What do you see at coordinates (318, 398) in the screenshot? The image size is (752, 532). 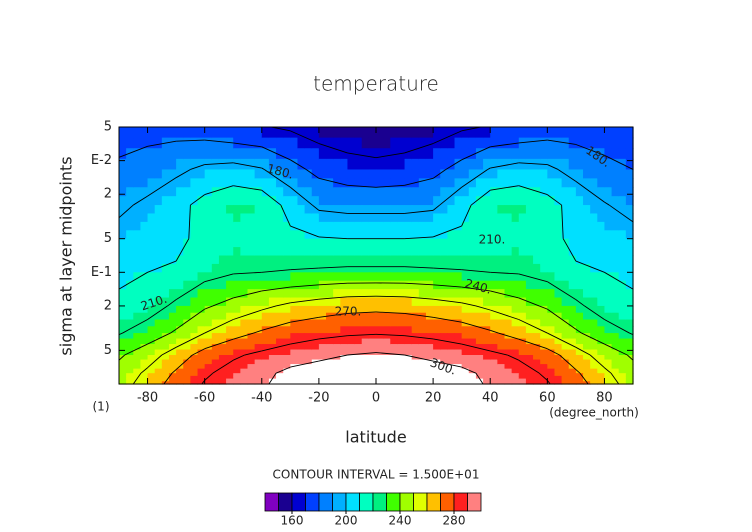 I see `x-tick-label: -20` at bounding box center [318, 398].